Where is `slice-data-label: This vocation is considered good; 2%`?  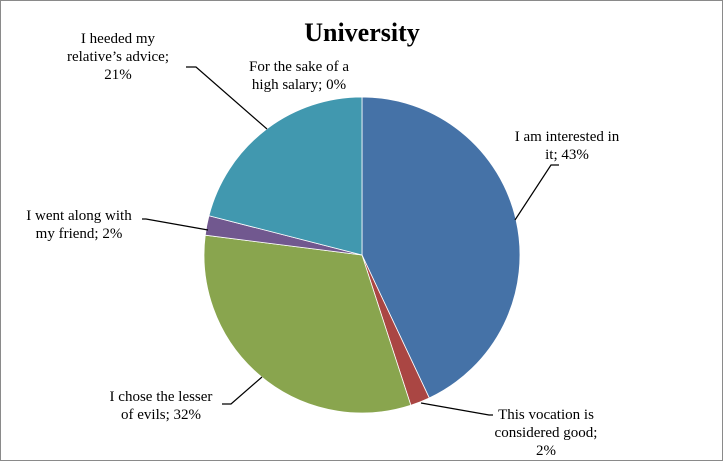
slice-data-label: This vocation is considered good; 2% is located at coordinates (546, 433).